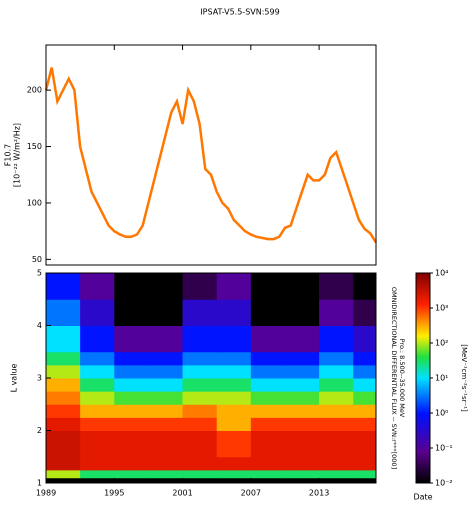 This screenshot has height=505, width=475. I want to click on y-tick-label: 2, so click(39, 430).